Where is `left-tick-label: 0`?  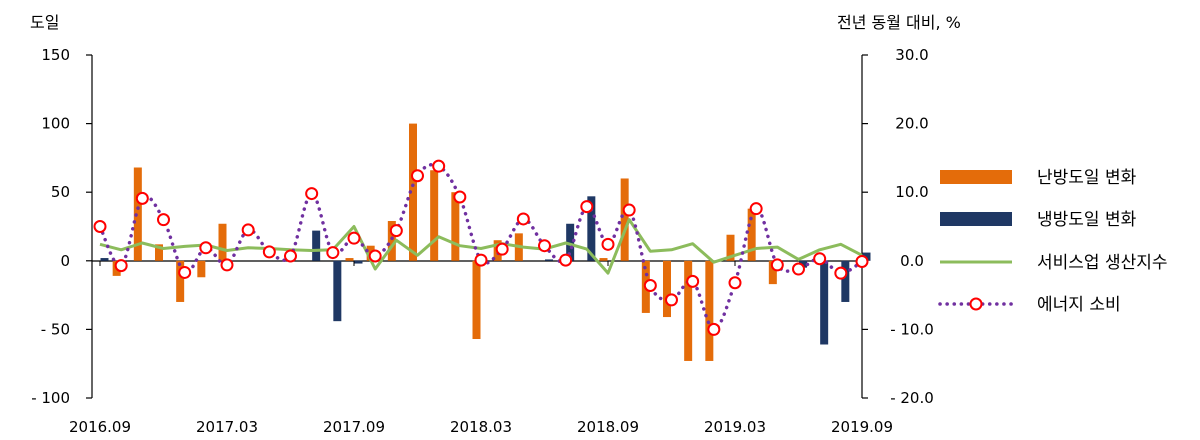 left-tick-label: 0 is located at coordinates (65, 261).